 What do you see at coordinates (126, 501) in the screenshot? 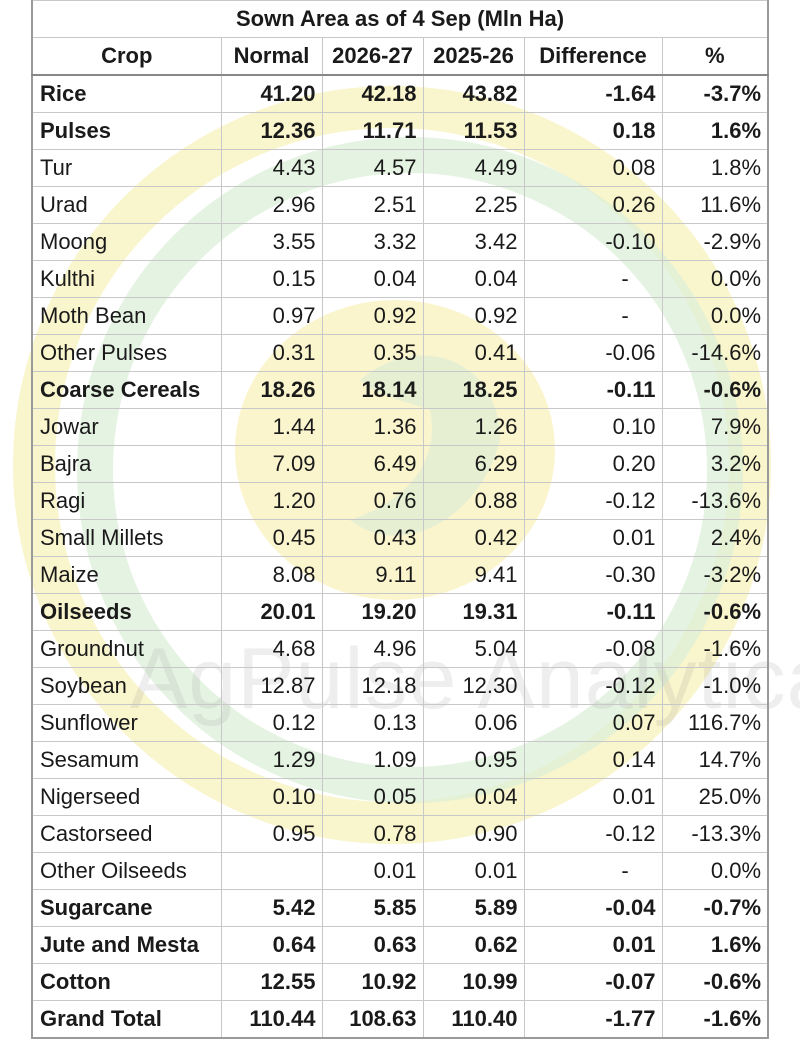
I see `cell-crop: Ragi` at bounding box center [126, 501].